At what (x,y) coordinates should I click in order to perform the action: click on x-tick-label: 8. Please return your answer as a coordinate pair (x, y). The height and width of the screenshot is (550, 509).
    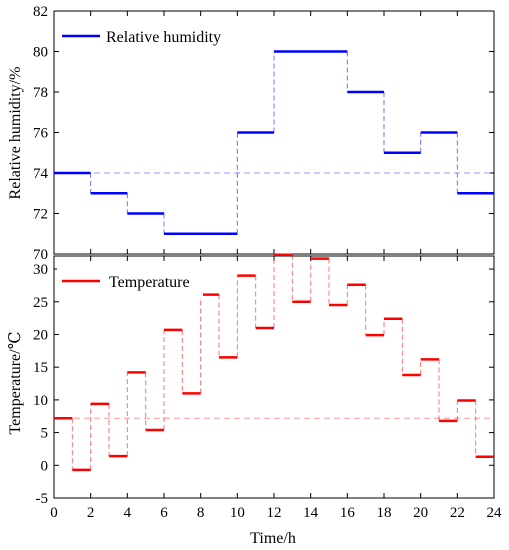
    Looking at the image, I should click on (201, 513).